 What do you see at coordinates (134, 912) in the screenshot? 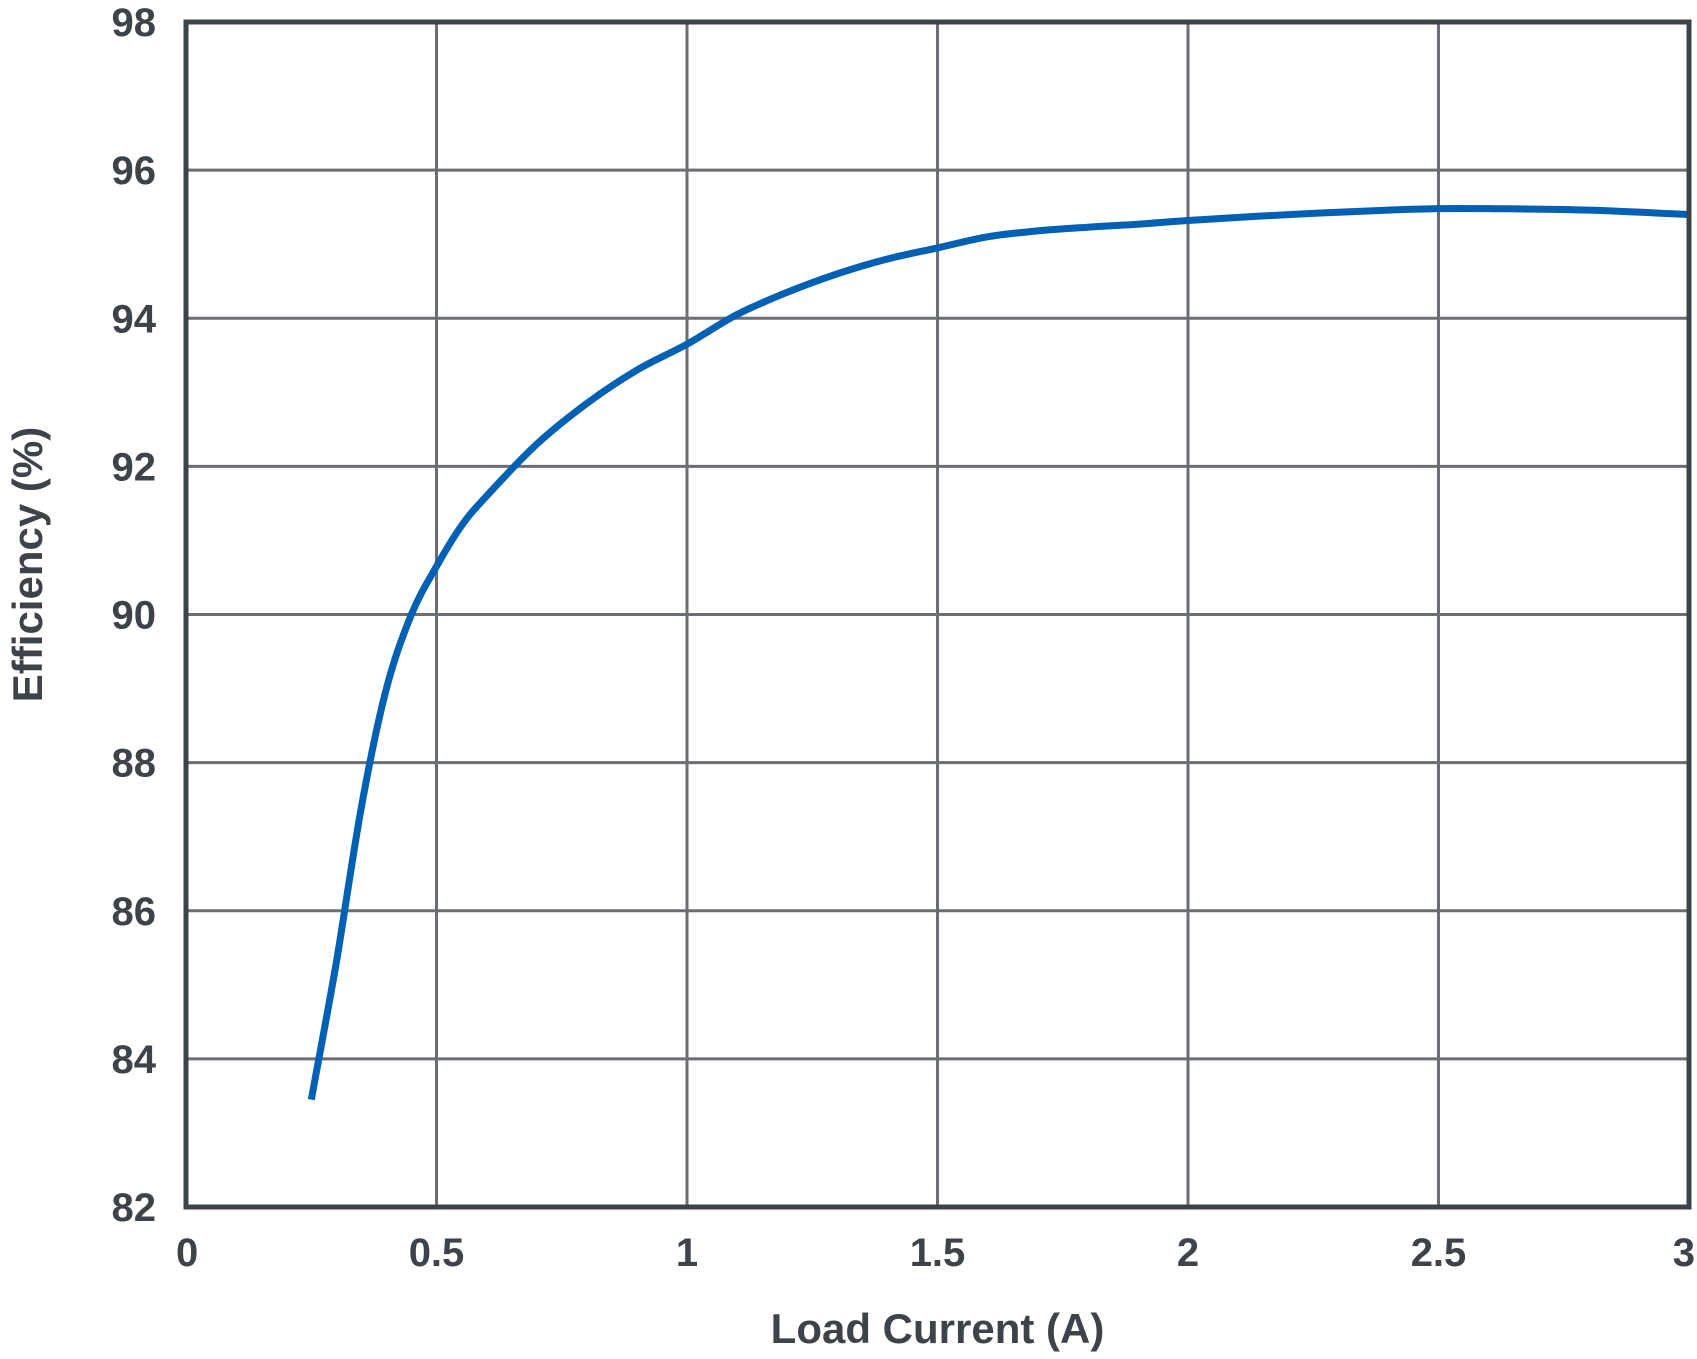
I see `y-tick-label: 86` at bounding box center [134, 912].